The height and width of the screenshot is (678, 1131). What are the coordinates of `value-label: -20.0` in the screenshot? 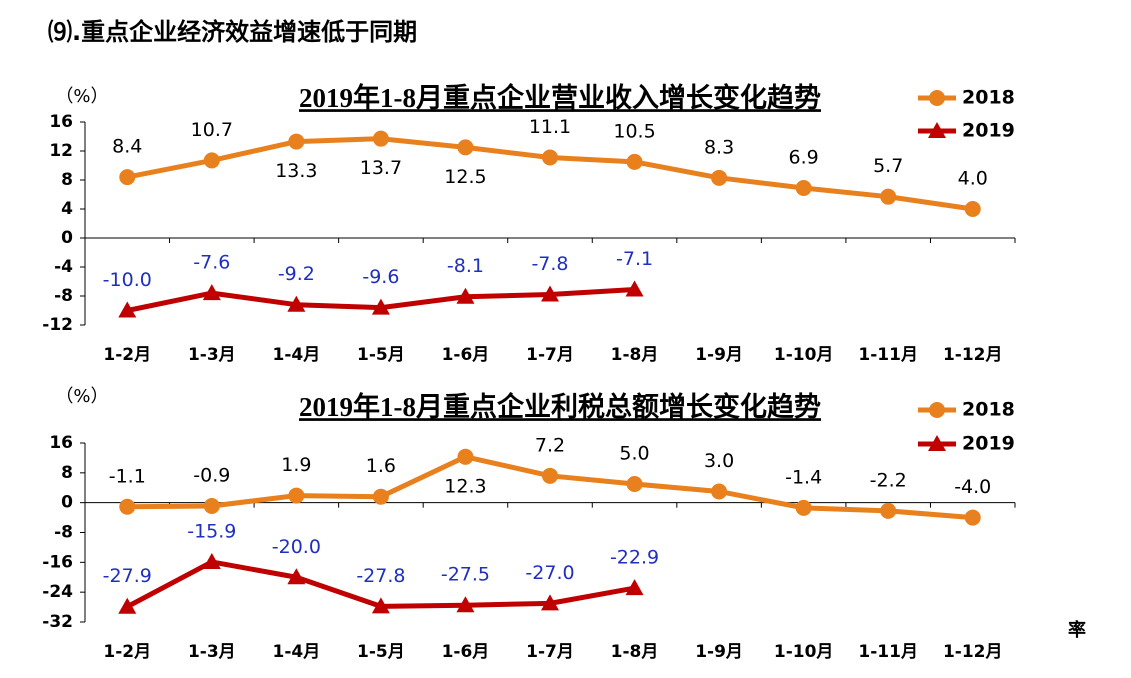 It's located at (296, 547).